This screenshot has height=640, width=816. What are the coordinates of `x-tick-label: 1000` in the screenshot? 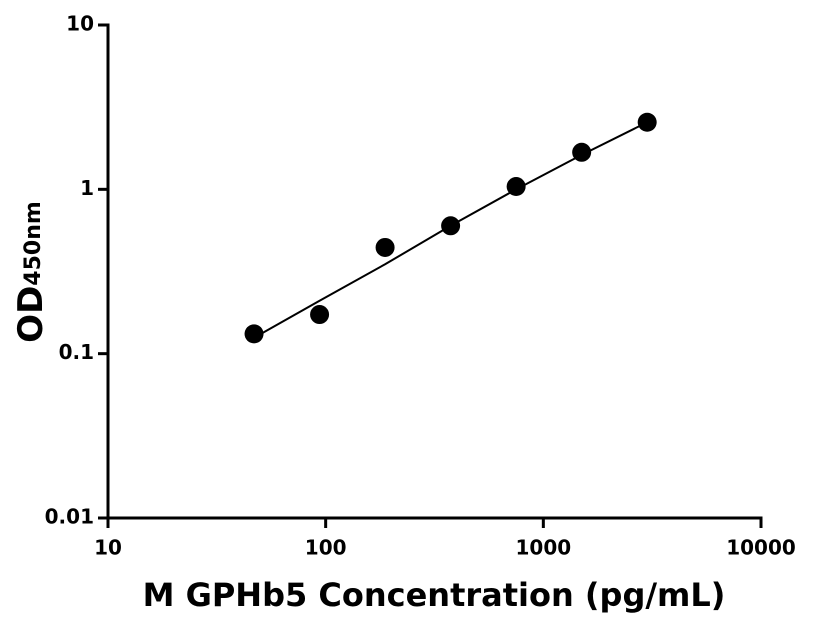 It's located at (543, 548).